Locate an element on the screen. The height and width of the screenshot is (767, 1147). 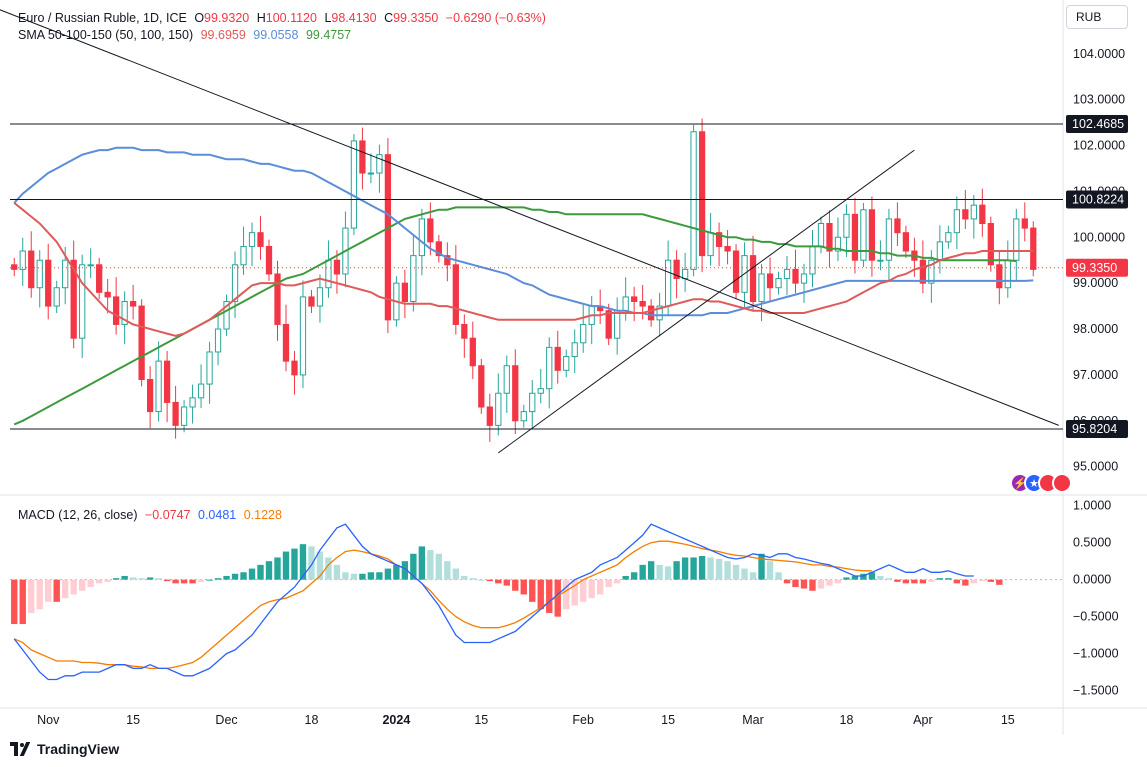
time-tick-label: 18 is located at coordinates (847, 720).